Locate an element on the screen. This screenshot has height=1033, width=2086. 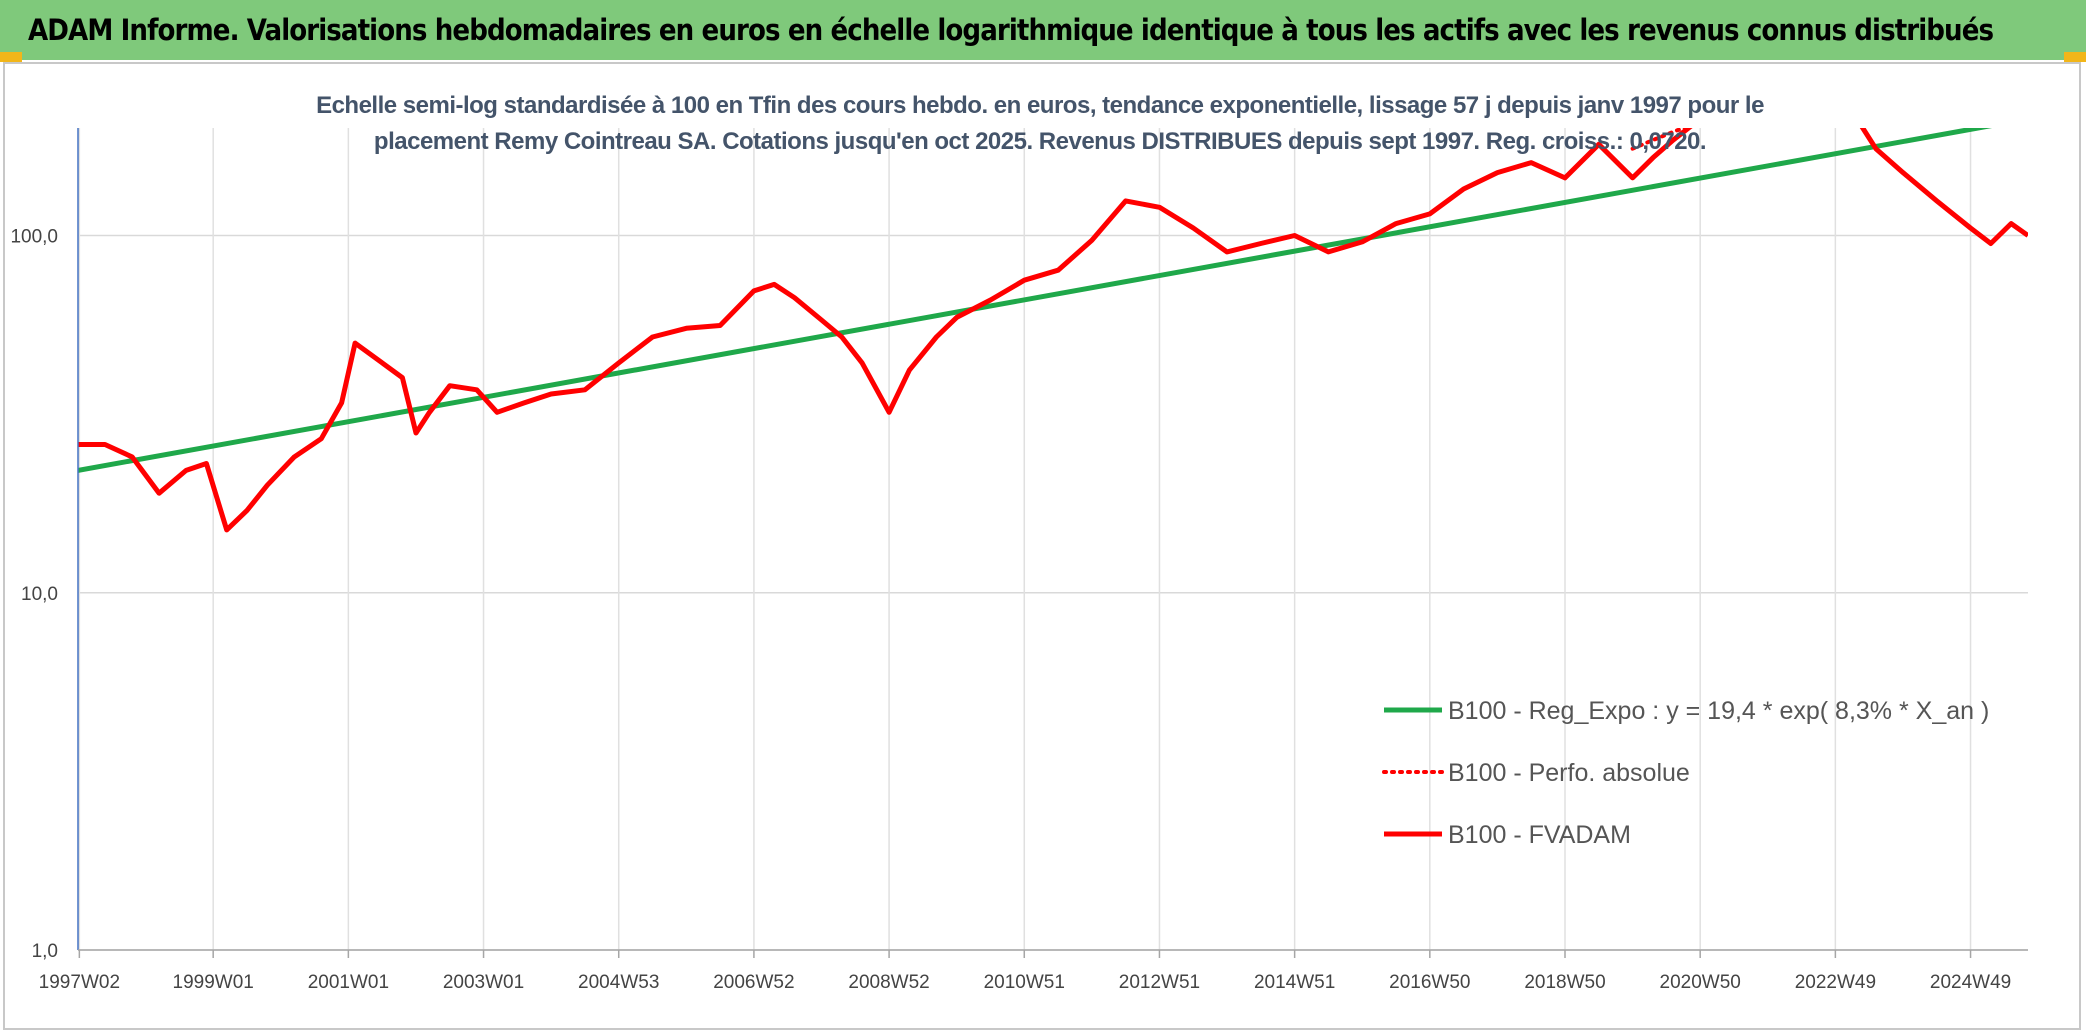
corner-marker-right is located at coordinates (2075, 57).